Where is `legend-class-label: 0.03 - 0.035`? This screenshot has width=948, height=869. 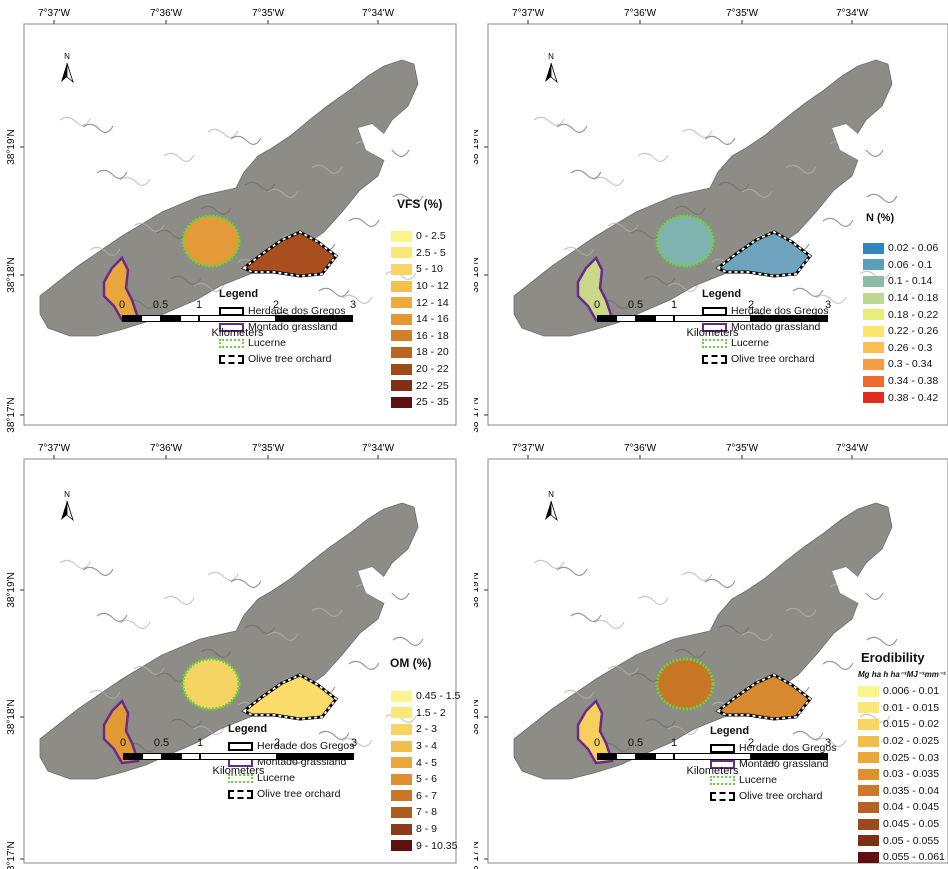
legend-class-label: 0.03 - 0.035 is located at coordinates (911, 774).